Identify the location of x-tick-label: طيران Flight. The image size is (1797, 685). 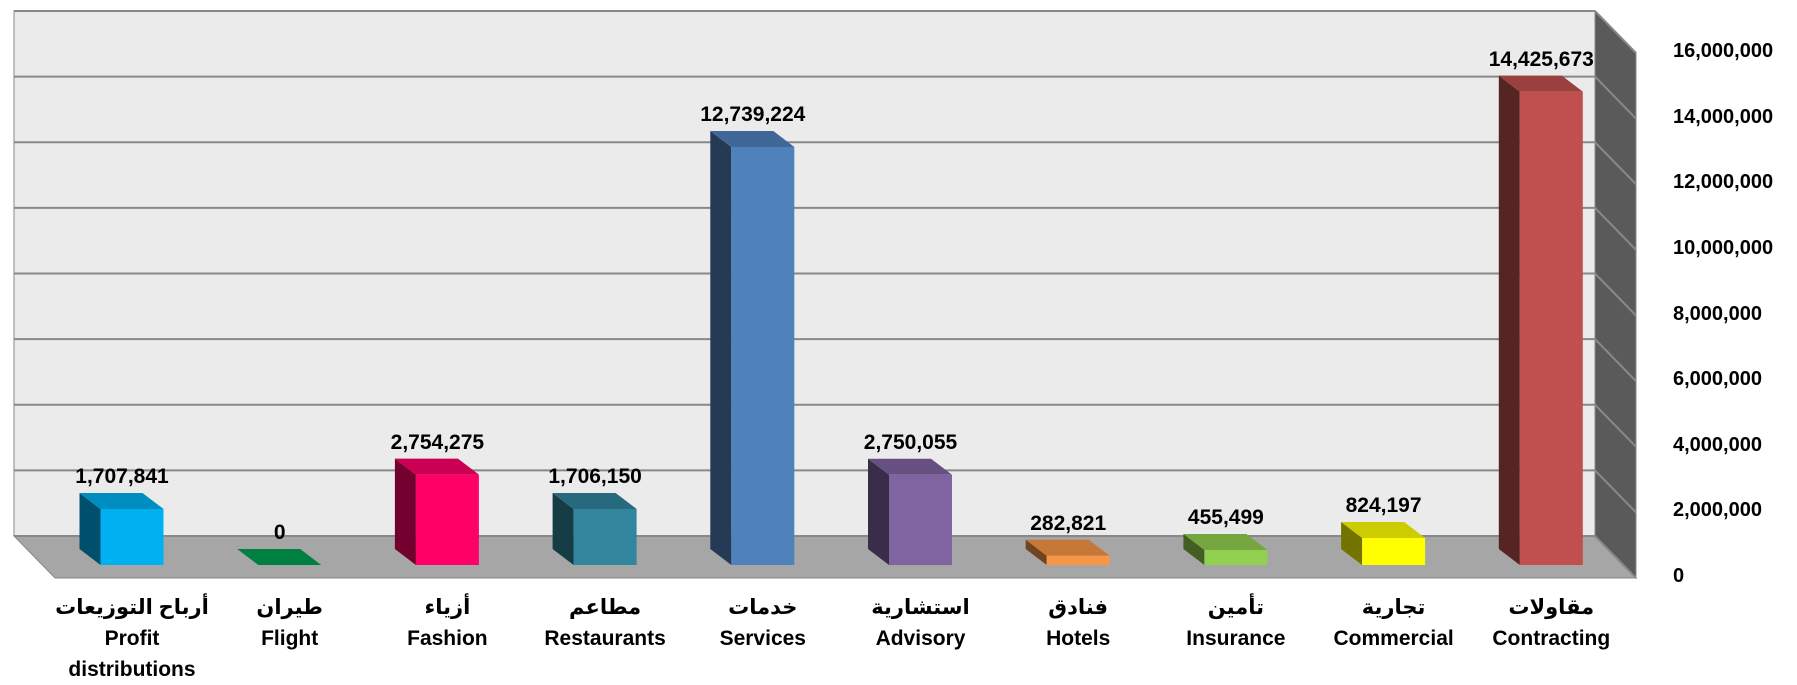
(289, 623).